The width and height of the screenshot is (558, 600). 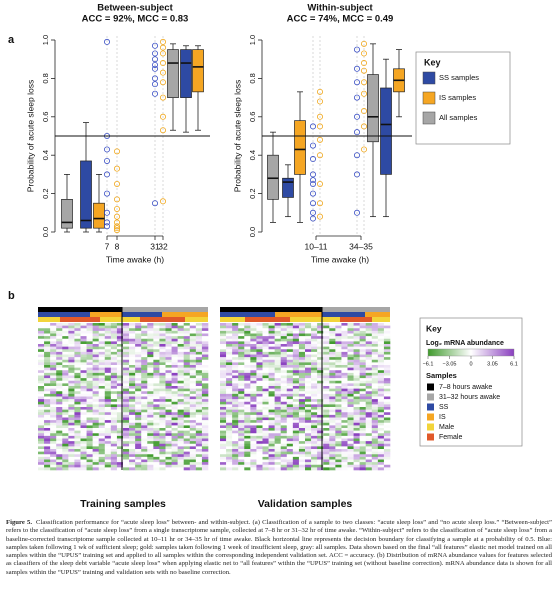 I want to click on colorbar, so click(x=471, y=352).